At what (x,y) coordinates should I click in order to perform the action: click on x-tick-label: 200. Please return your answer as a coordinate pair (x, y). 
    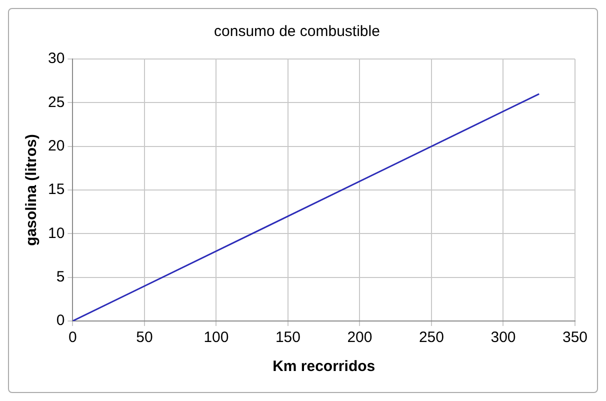
    Looking at the image, I should click on (359, 337).